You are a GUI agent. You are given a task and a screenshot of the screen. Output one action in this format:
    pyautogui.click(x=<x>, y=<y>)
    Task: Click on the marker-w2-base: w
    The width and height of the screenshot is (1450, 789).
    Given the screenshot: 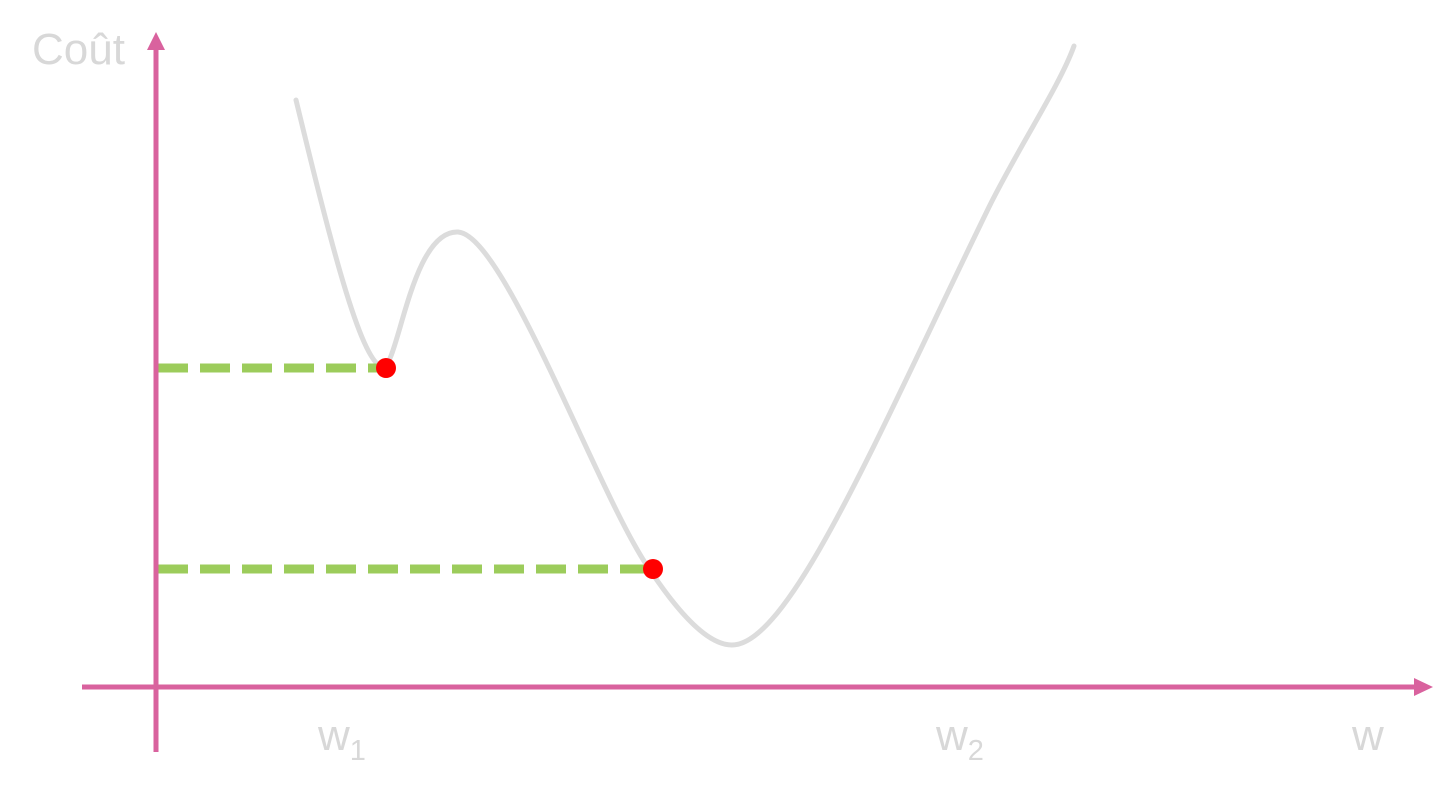 What is the action you would take?
    pyautogui.click(x=951, y=735)
    